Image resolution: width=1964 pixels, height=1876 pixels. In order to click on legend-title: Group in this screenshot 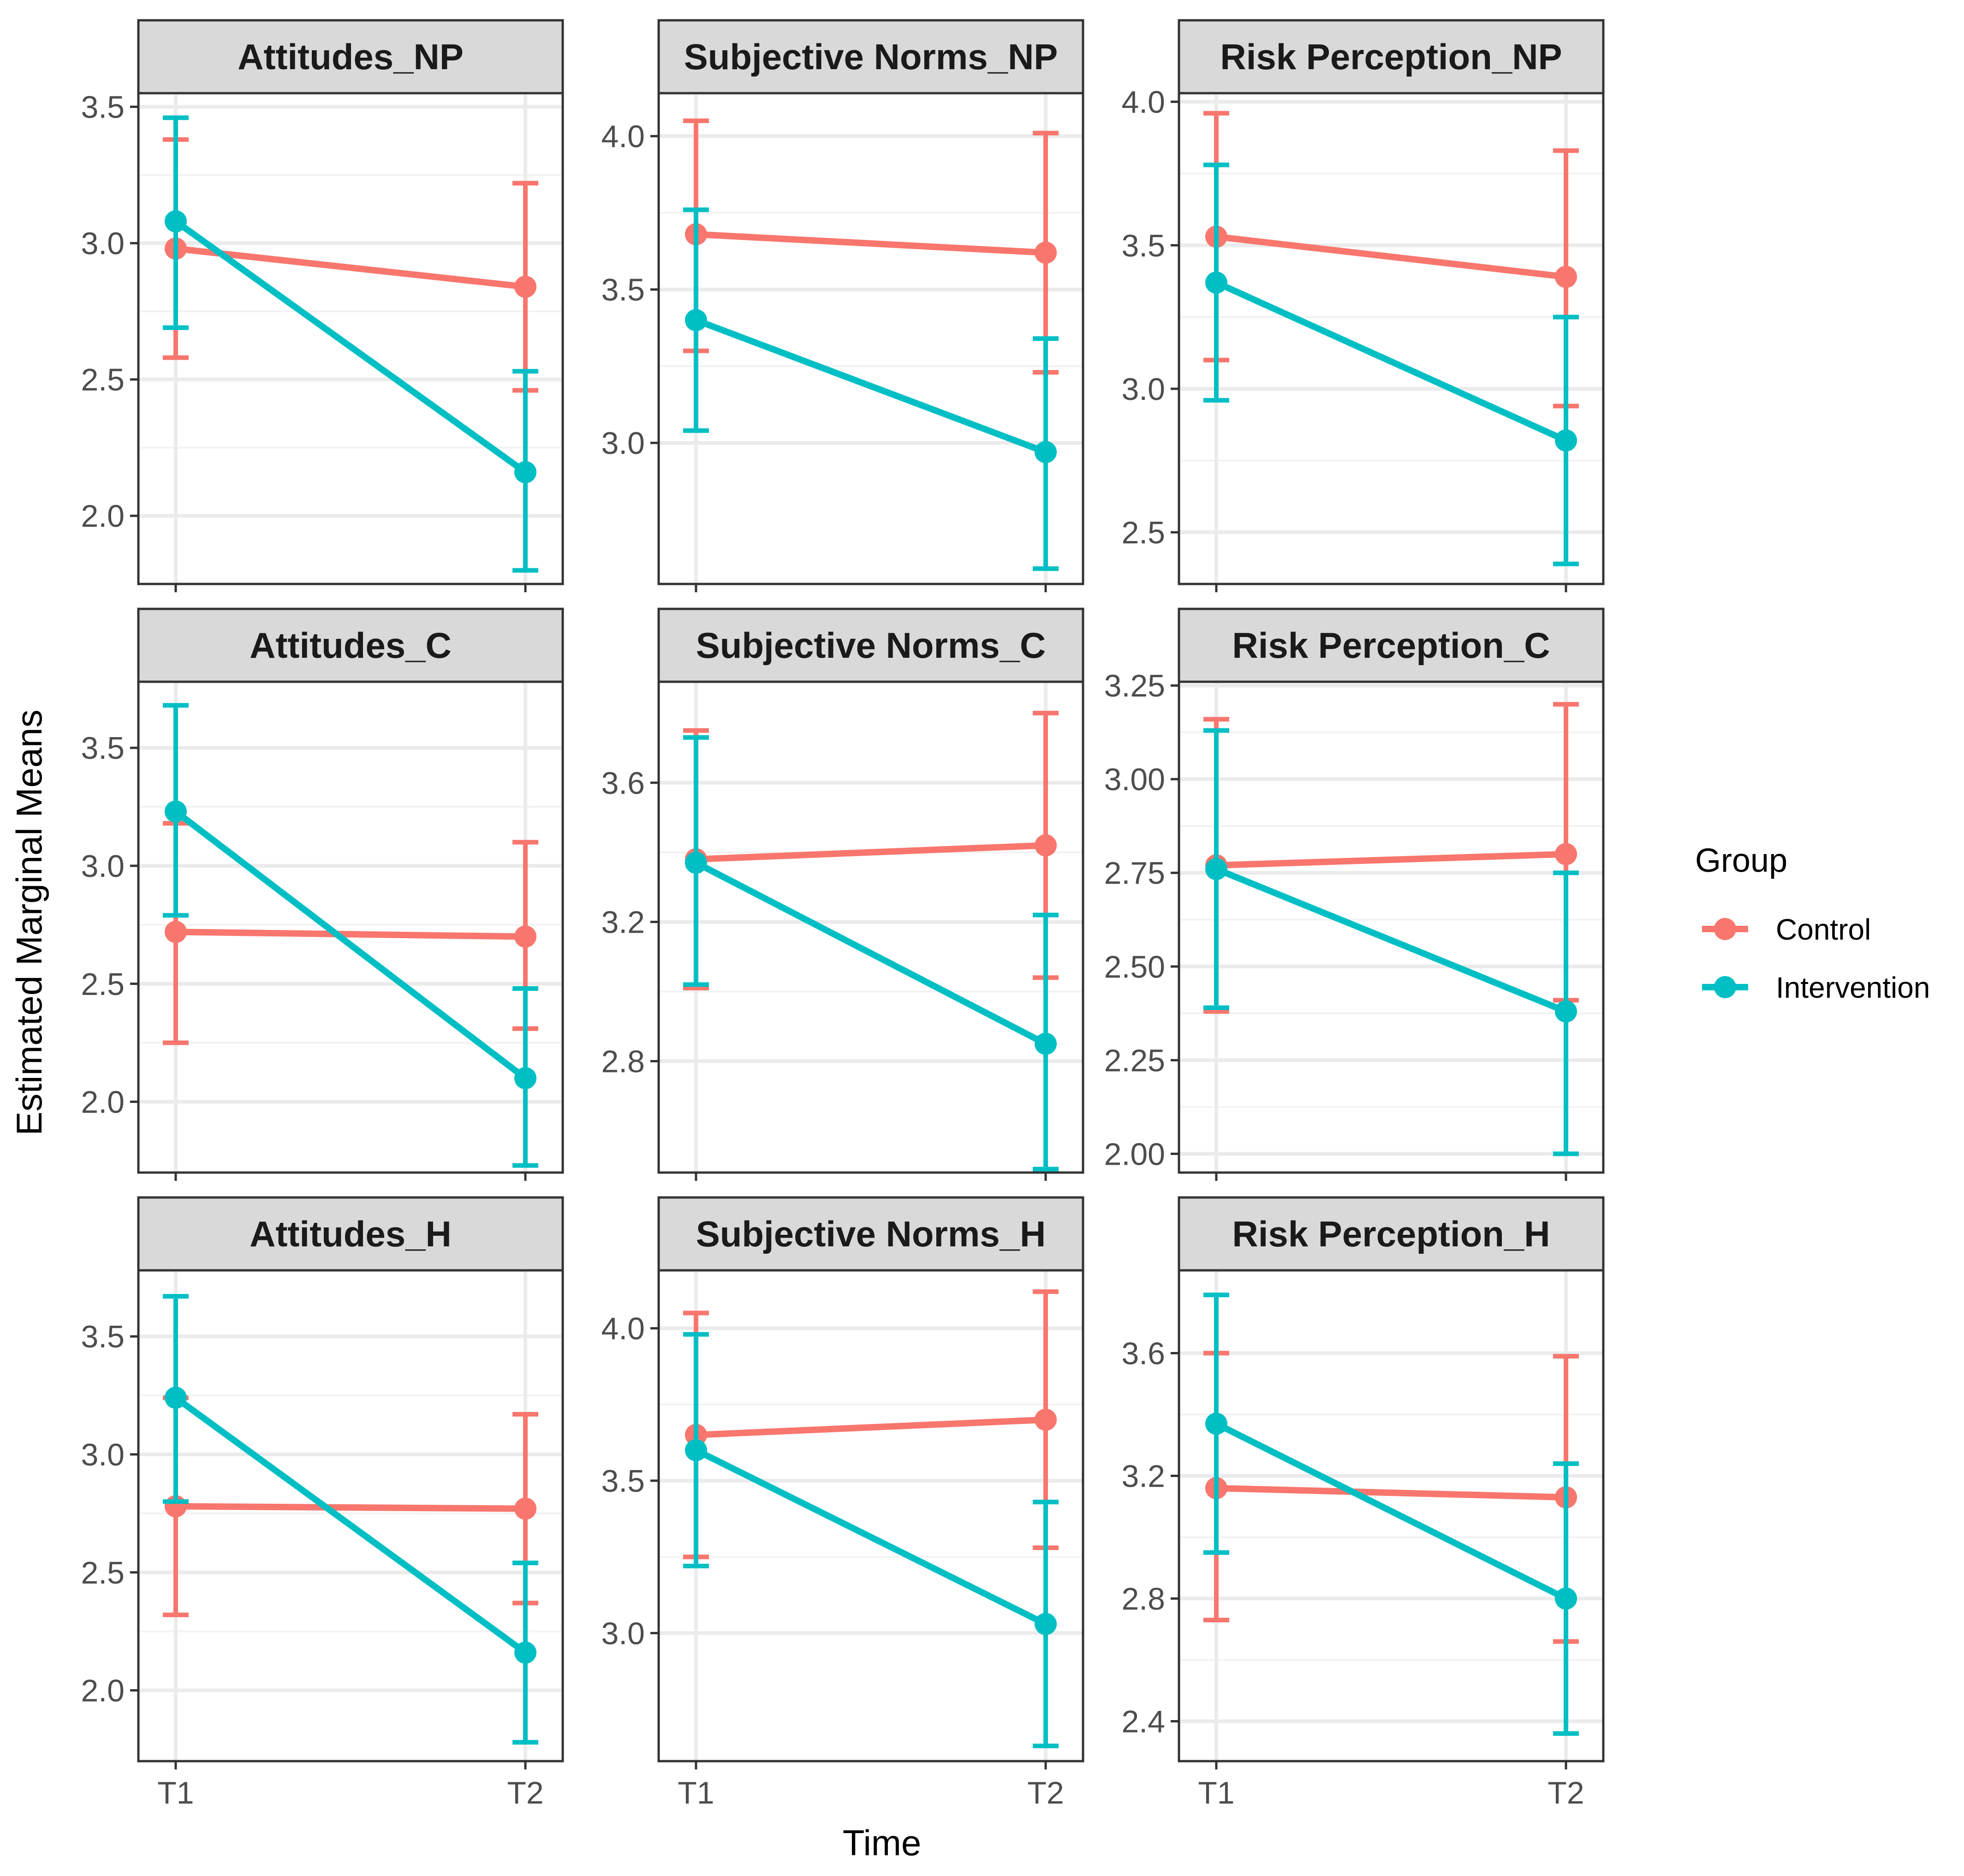, I will do `click(1741, 860)`.